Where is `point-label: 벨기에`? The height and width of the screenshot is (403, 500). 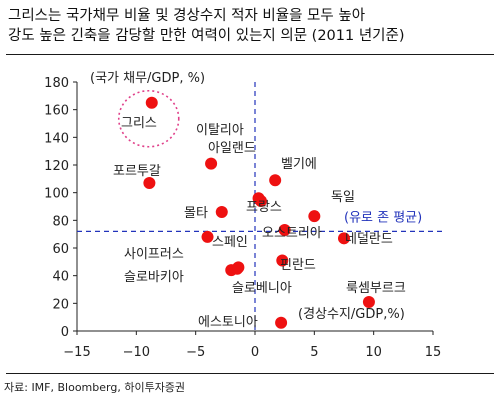
point-label: 벨기에 is located at coordinates (299, 164).